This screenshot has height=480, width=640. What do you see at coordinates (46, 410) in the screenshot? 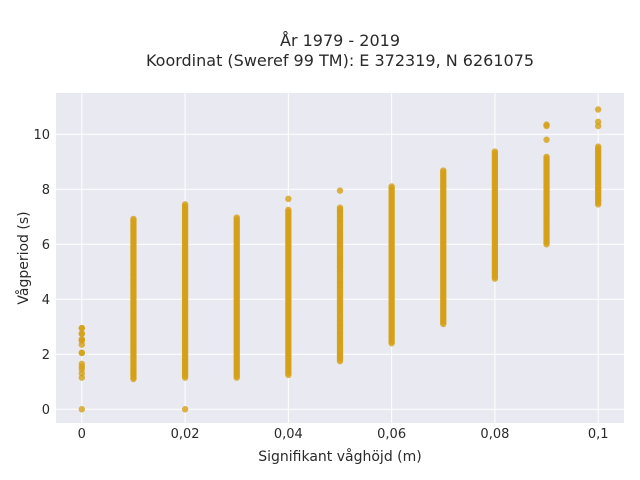
I see `y-tick-label: 0` at bounding box center [46, 410].